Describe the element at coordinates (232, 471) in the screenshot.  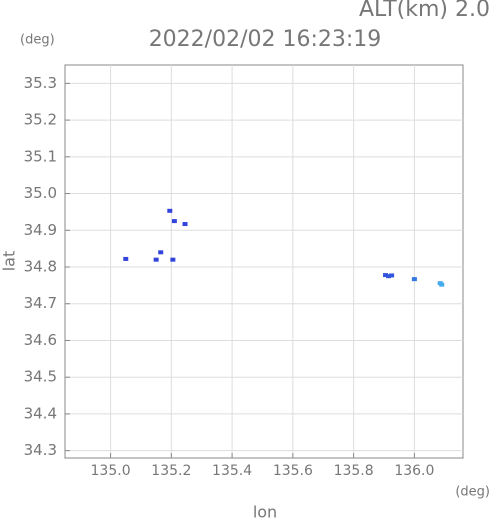
I see `x-tick-label: 135.4` at that location.